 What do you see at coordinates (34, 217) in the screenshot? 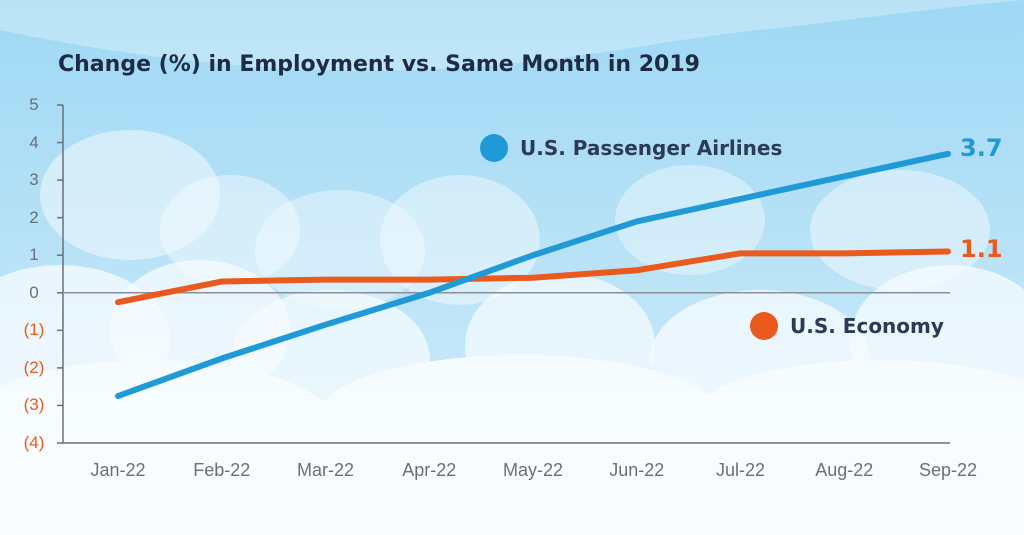
I see `y-tick-label: 2` at bounding box center [34, 217].